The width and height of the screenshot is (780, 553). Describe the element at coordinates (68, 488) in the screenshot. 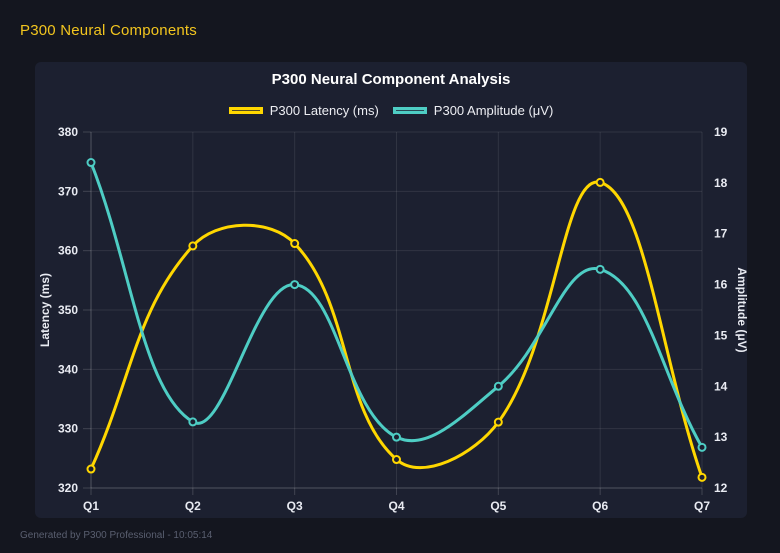

I see `left-axis-tick-label: 320` at that location.